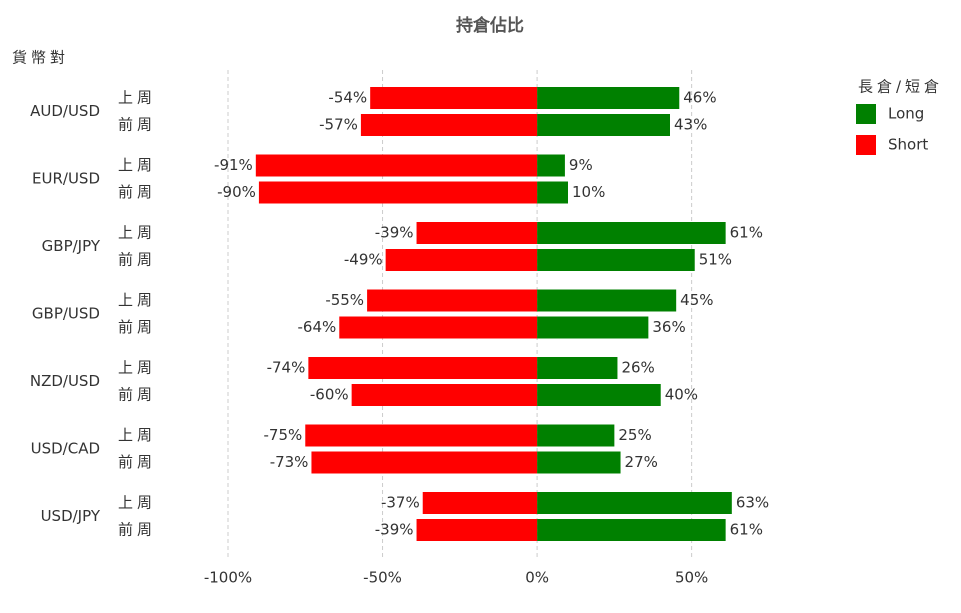 Image resolution: width=961 pixels, height=613 pixels. Describe the element at coordinates (908, 145) in the screenshot. I see `legend-label: Short` at that location.